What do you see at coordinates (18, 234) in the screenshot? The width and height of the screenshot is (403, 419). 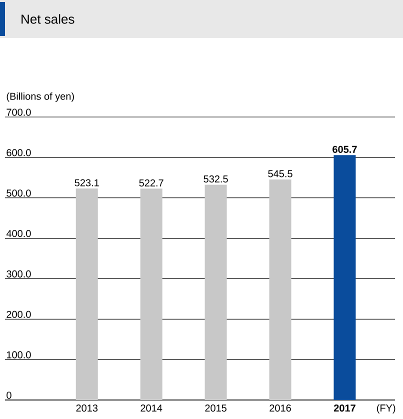 I see `y-tick-label: 400.0` at bounding box center [18, 234].